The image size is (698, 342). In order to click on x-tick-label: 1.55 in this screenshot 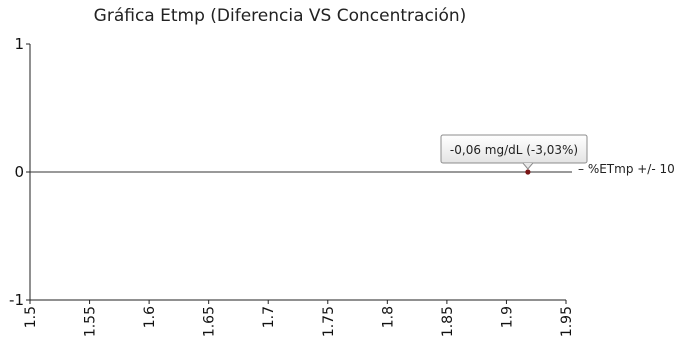, I will do `click(91, 321)`.